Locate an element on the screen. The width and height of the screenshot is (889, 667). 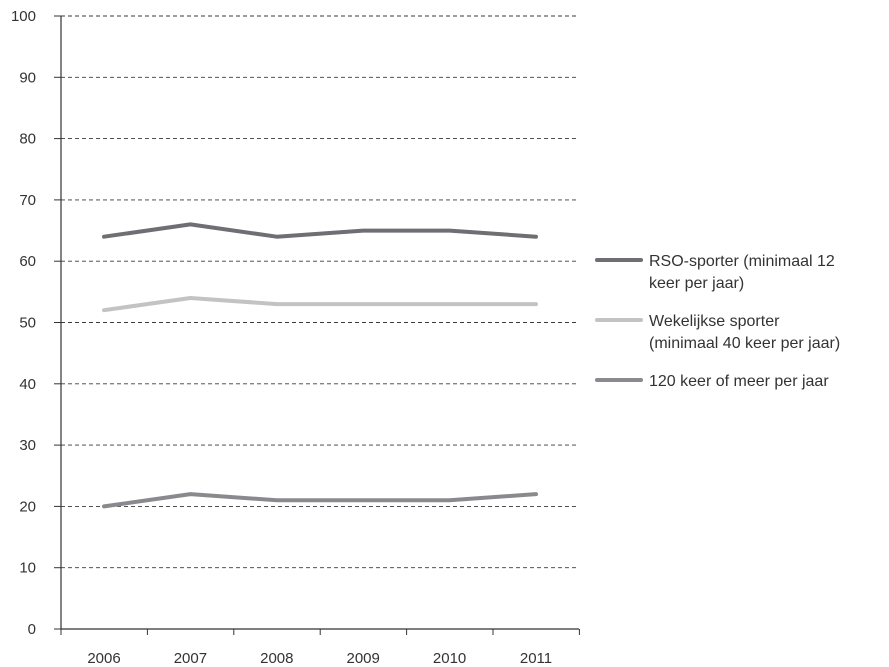
y-tick-label: 20 is located at coordinates (27, 506).